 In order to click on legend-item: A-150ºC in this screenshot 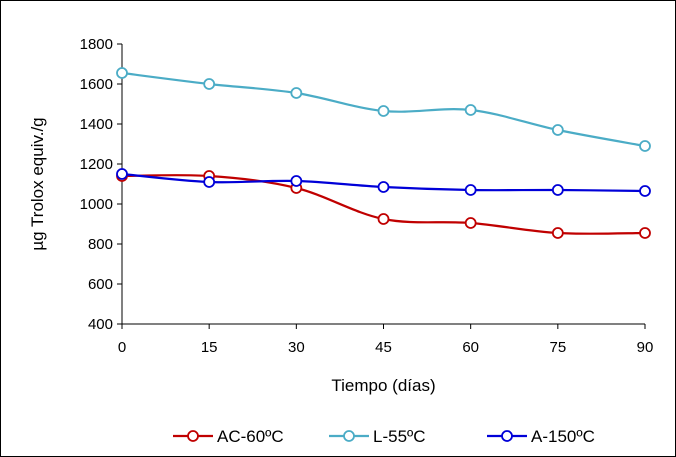, I will do `click(541, 436)`.